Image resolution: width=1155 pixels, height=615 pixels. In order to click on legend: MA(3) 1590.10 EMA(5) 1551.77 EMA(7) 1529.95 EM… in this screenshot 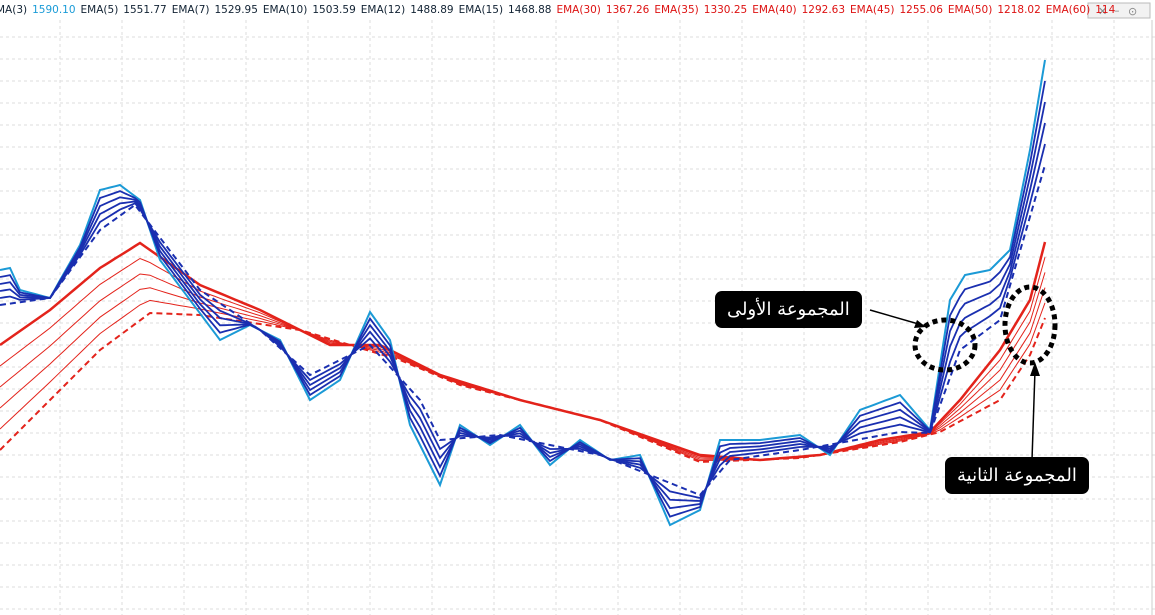, I will do `click(560, 10)`.